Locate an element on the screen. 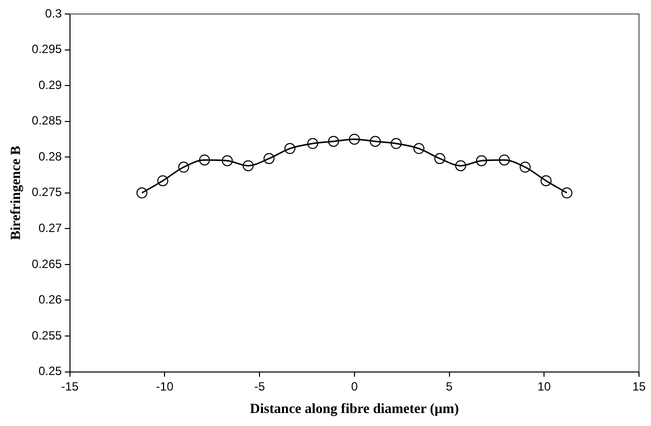 Image resolution: width=651 pixels, height=426 pixels. y-tick-label: 0.27 is located at coordinates (50, 227).